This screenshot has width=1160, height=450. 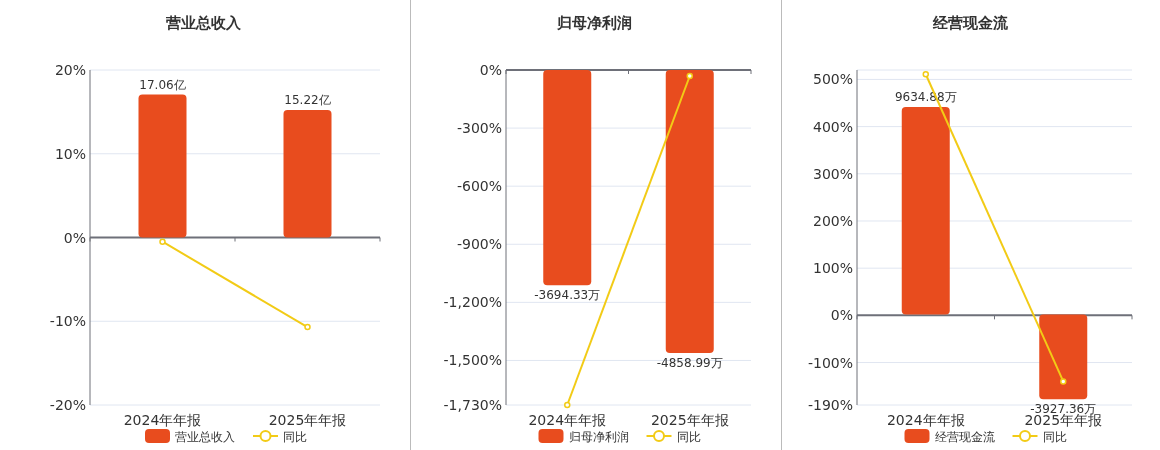 I want to click on y-tick-label: -20%, so click(x=67, y=405).